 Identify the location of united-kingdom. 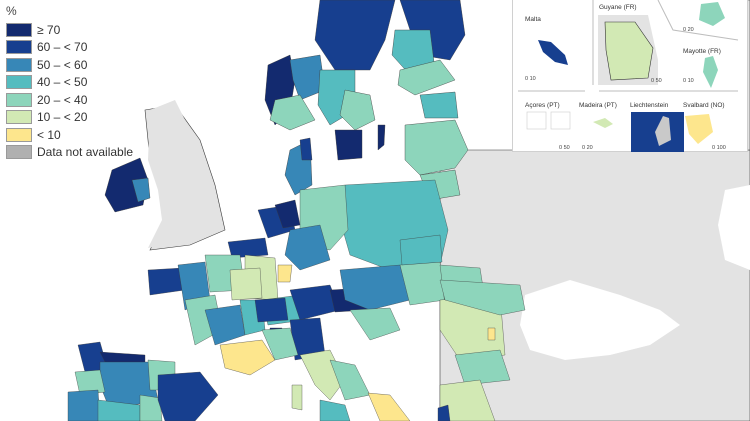
(184, 174).